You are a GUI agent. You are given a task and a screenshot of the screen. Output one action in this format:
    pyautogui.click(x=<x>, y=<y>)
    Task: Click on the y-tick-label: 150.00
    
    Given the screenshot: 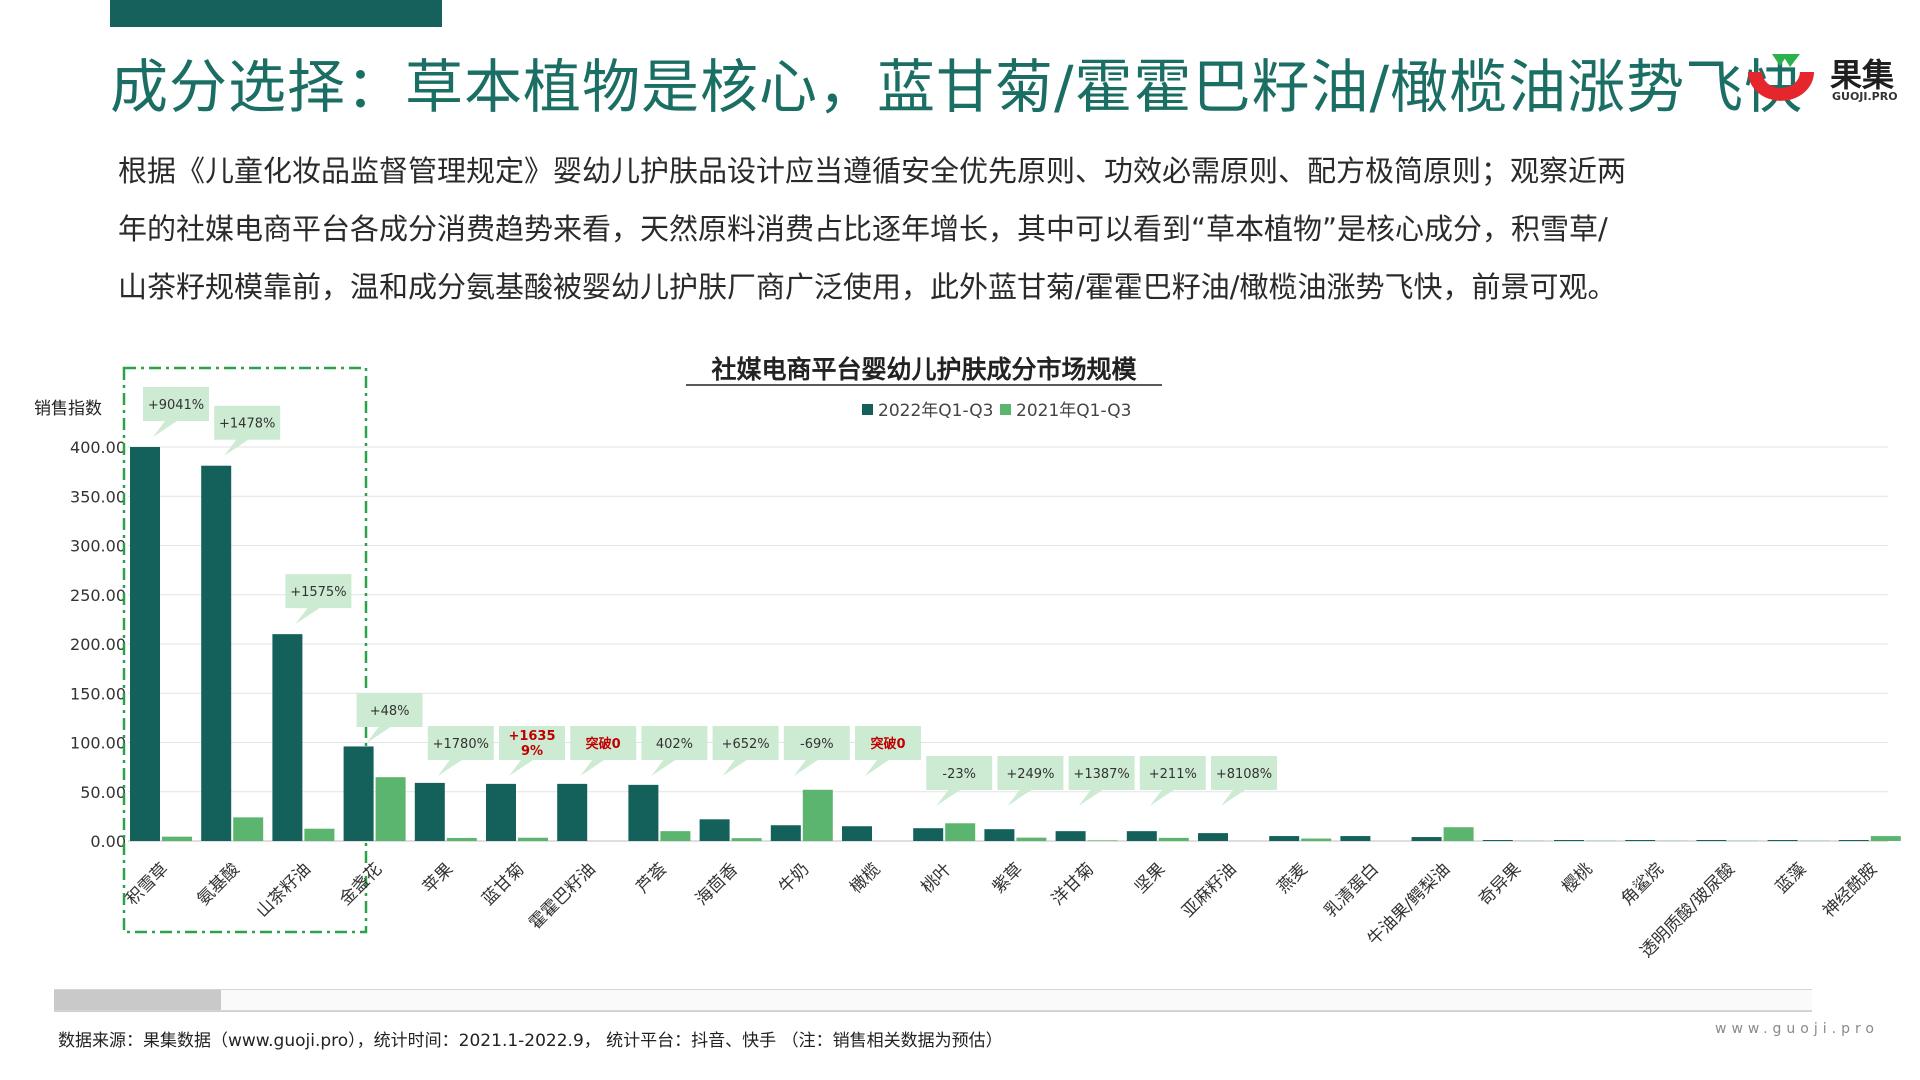 What is the action you would take?
    pyautogui.click(x=98, y=693)
    